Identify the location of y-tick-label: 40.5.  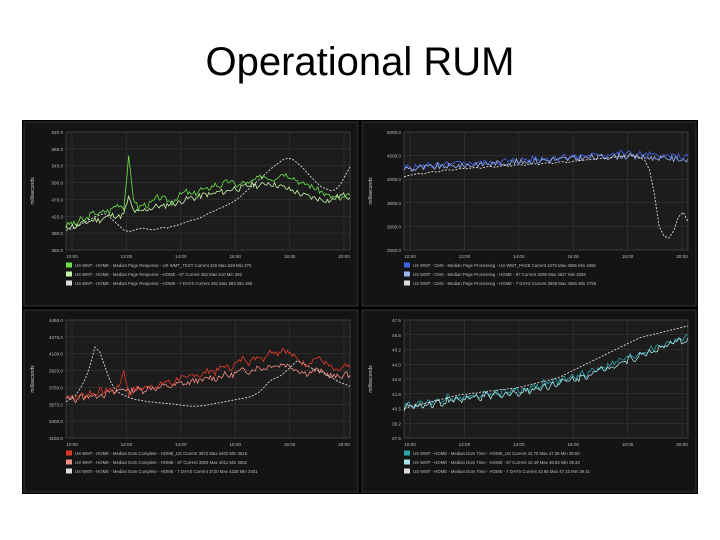
(396, 409).